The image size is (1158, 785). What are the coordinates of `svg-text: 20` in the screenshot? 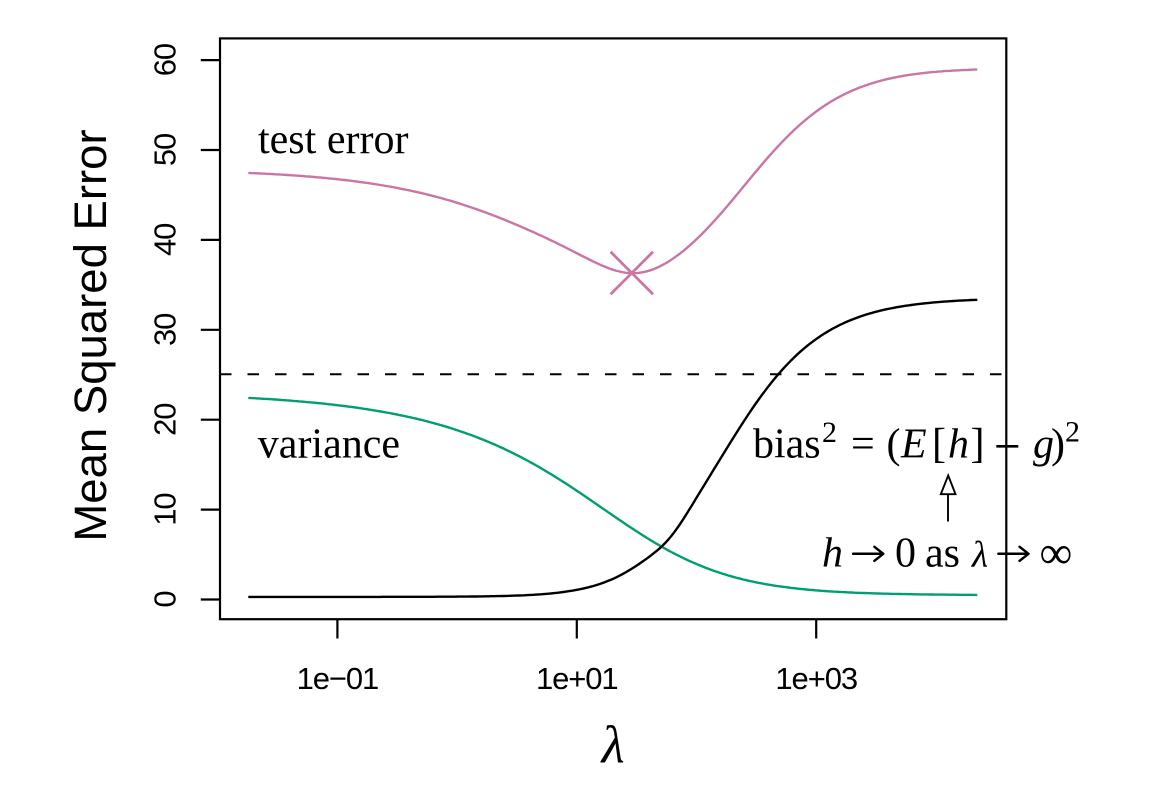 It's located at (164, 419).